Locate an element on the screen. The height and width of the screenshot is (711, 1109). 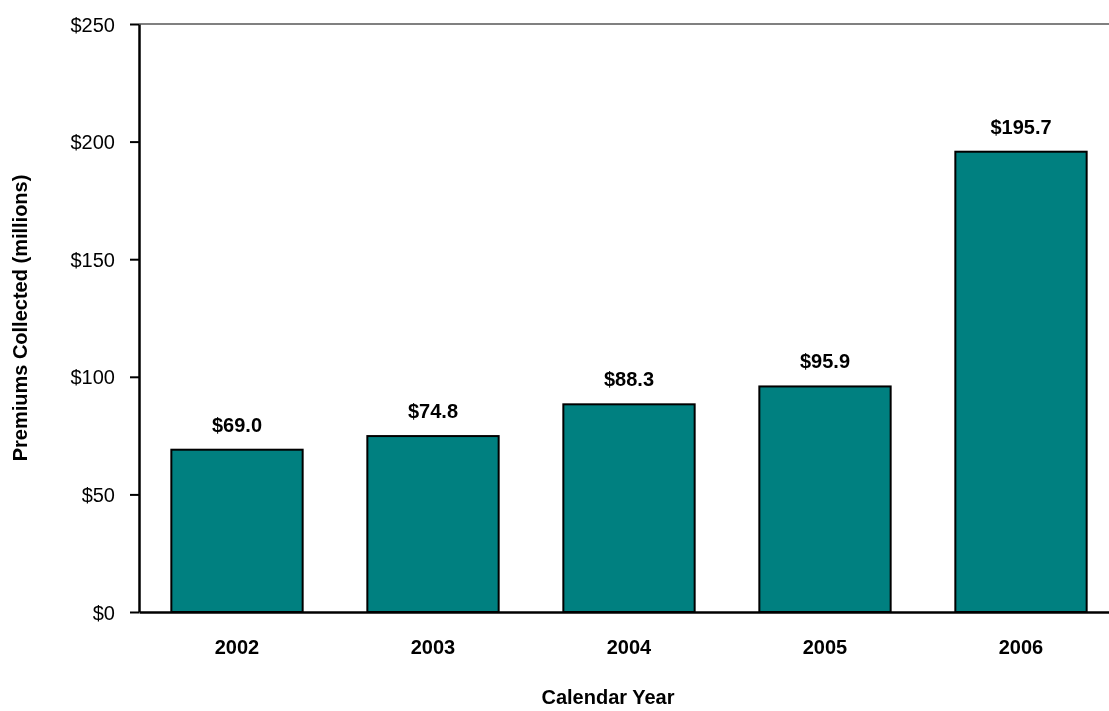
data-label: $95.9 is located at coordinates (825, 361).